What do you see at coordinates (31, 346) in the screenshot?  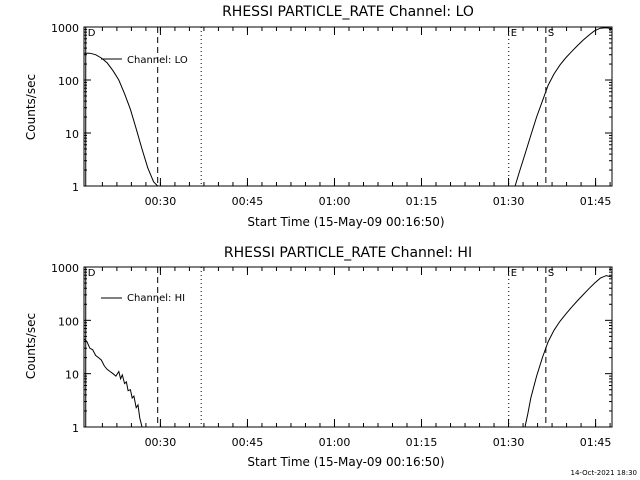 I see `y-axis-label-bottom: Counts/sec` at bounding box center [31, 346].